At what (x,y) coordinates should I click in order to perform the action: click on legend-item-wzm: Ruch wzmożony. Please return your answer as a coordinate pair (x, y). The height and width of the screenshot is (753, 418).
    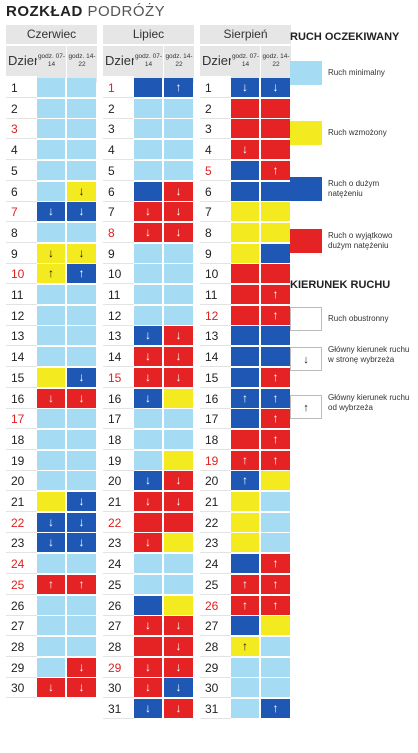
    Looking at the image, I should click on (352, 141).